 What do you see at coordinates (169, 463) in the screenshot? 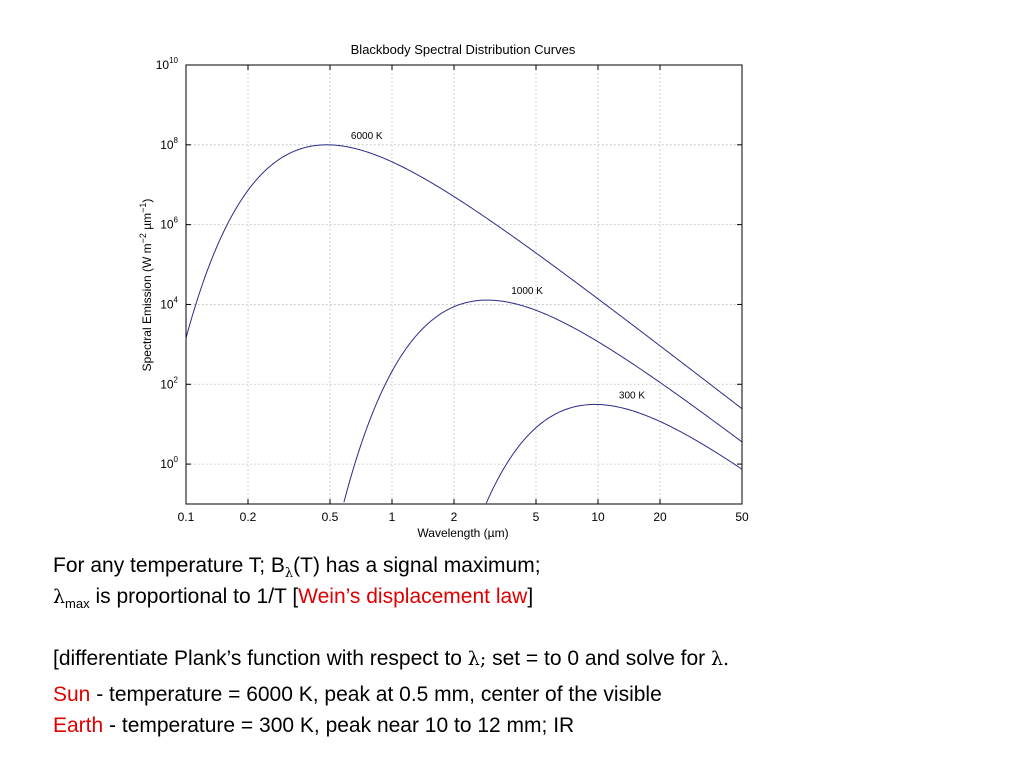
I see `y-tick-label: 10⁰` at bounding box center [169, 463].